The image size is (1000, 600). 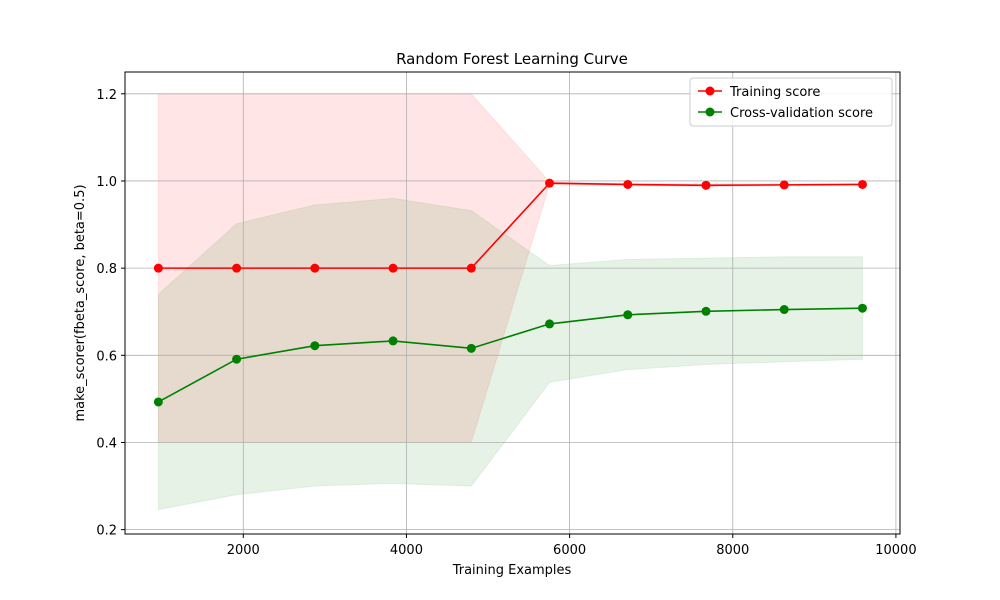 I want to click on y-tick-label: 0.6, so click(x=106, y=356).